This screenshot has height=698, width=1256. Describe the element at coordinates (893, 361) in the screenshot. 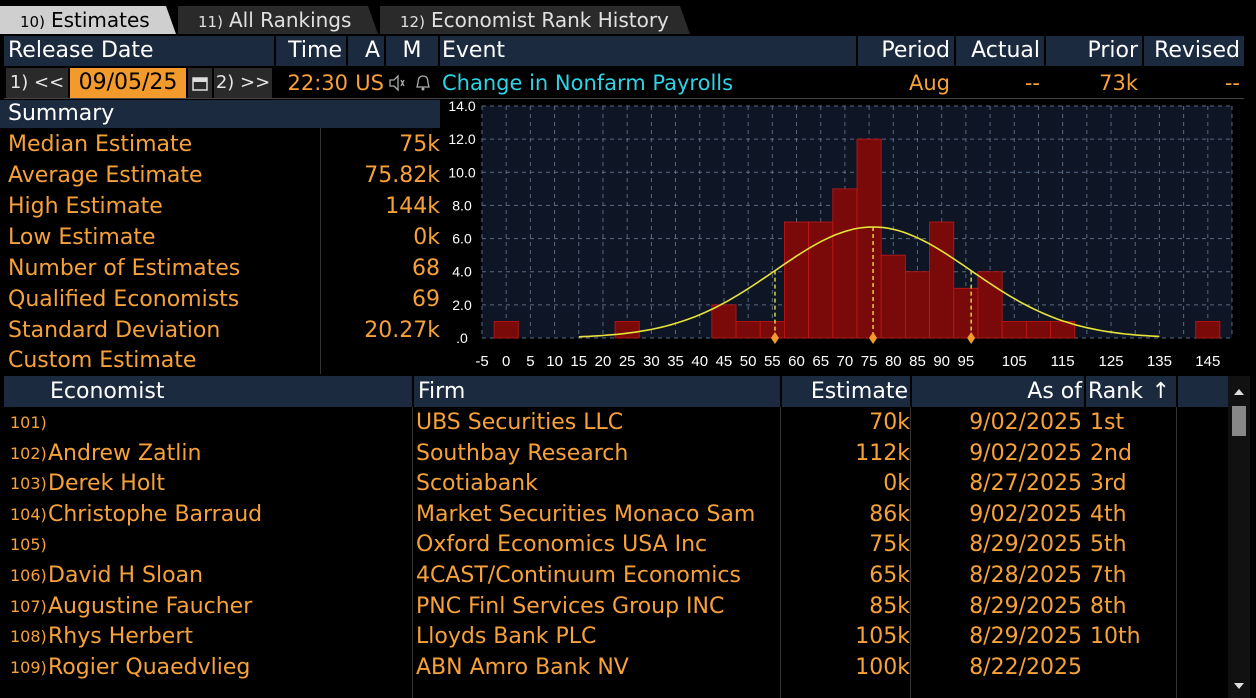

I see `x-tick-label: 80` at that location.